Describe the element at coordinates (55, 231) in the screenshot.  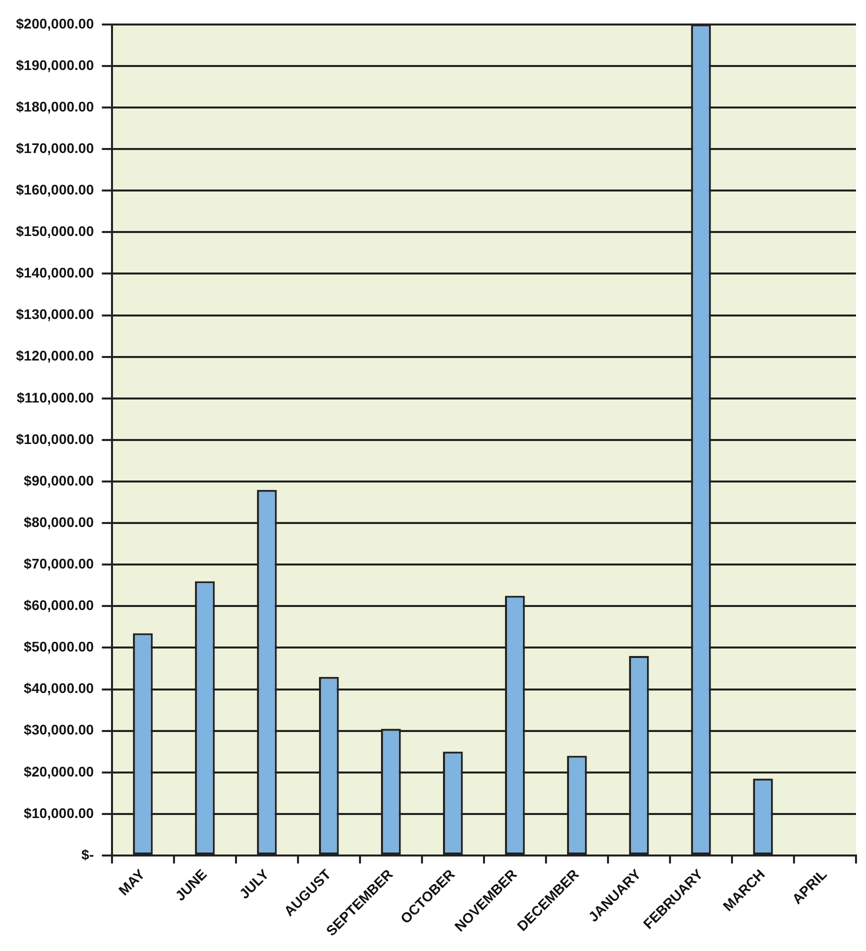
I see `y-tick-label: $150,000.00` at that location.